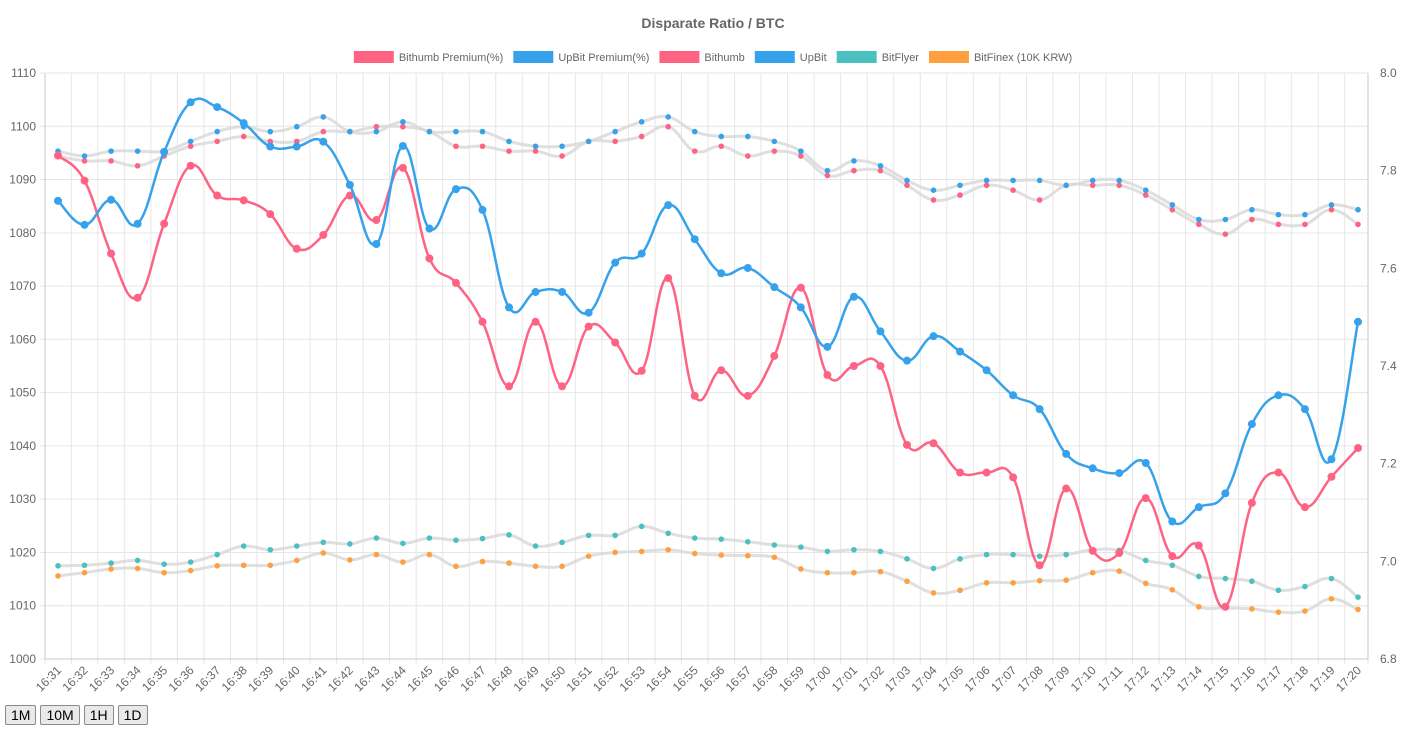  Describe the element at coordinates (132, 715) in the screenshot. I see `range-1d-button: 1D` at that location.